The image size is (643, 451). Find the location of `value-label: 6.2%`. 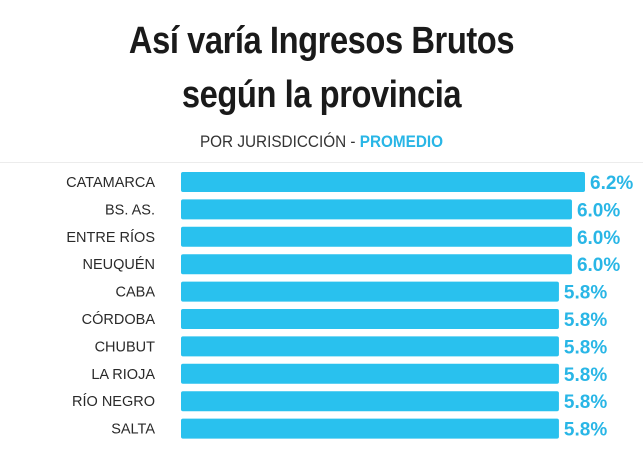

value-label: 6.2% is located at coordinates (611, 183).